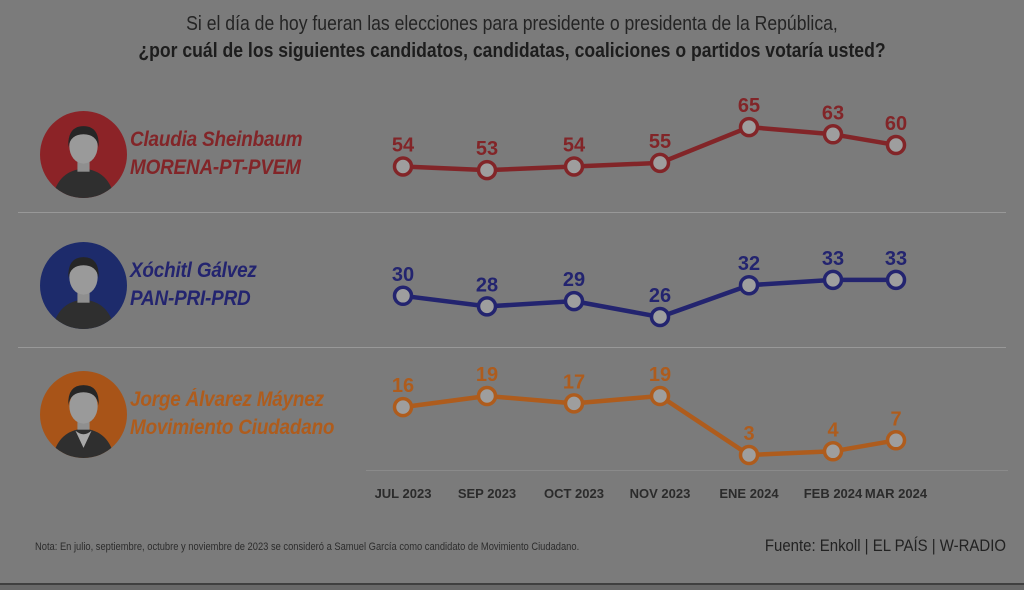  I want to click on data-point-label: 16, so click(403, 386).